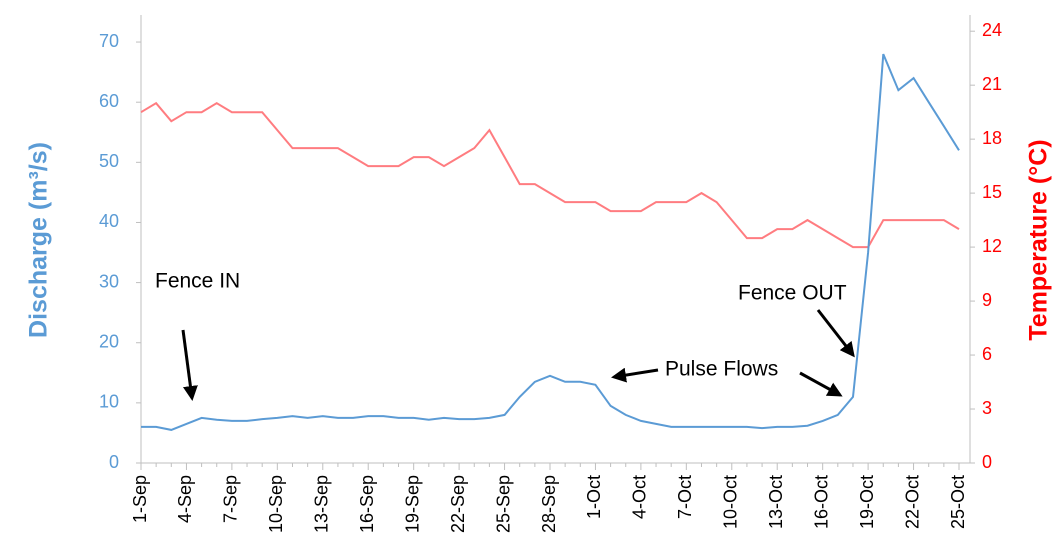  Describe the element at coordinates (776, 502) in the screenshot. I see `x-tick-label: 13-Oct` at that location.